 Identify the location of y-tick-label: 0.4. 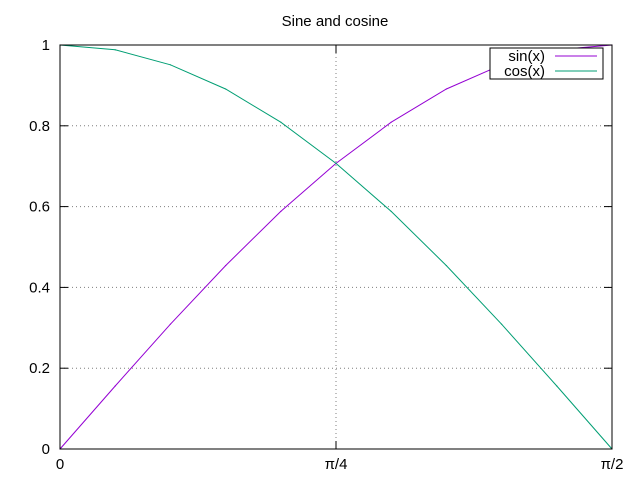
(39, 287).